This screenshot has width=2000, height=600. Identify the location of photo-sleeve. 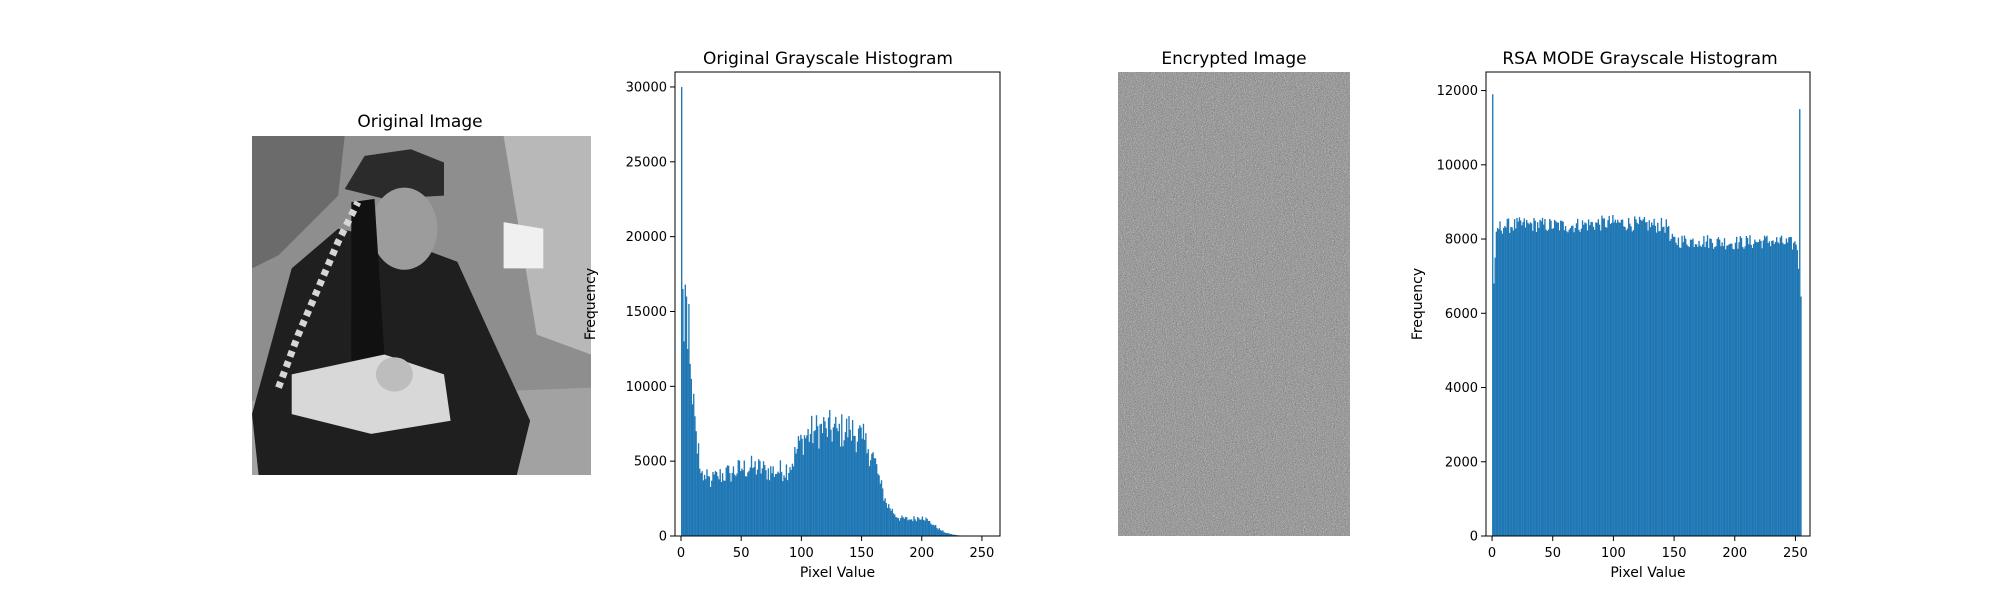
(523, 245).